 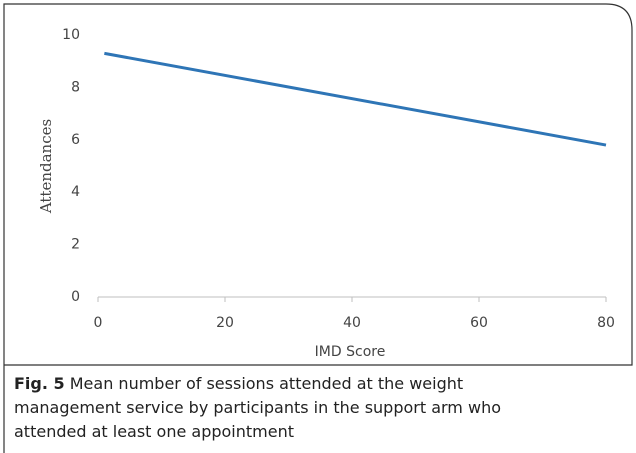 What do you see at coordinates (606, 323) in the screenshot?
I see `x-tick-label: 80` at bounding box center [606, 323].